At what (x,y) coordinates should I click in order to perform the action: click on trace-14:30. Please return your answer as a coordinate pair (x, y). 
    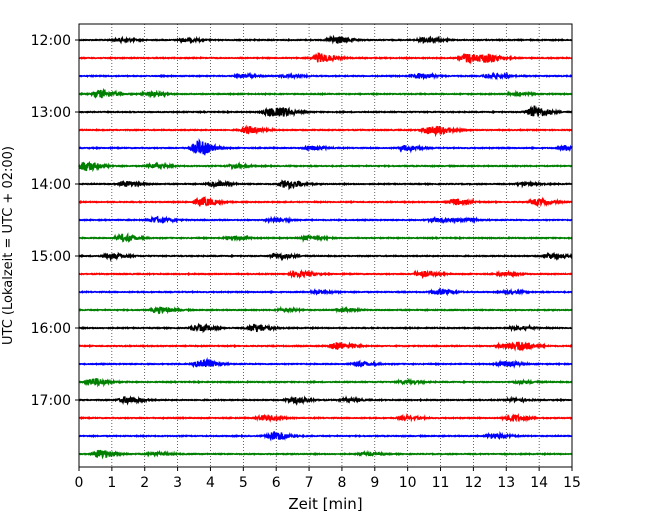
    Looking at the image, I should click on (325, 220).